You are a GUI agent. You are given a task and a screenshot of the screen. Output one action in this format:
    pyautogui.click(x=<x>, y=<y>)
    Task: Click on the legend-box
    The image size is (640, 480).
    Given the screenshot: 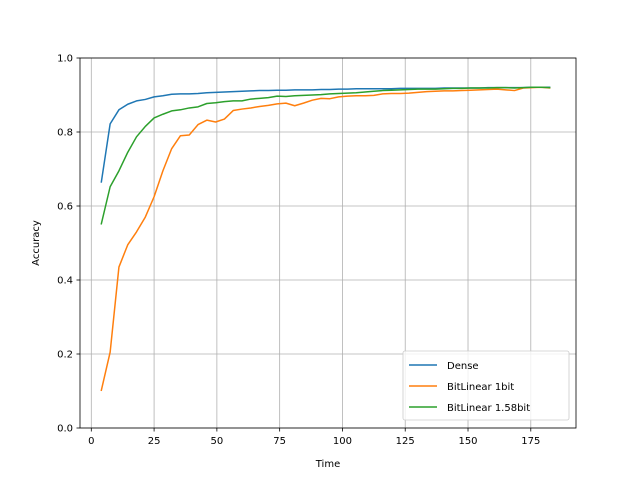 What is the action you would take?
    pyautogui.click(x=486, y=385)
    